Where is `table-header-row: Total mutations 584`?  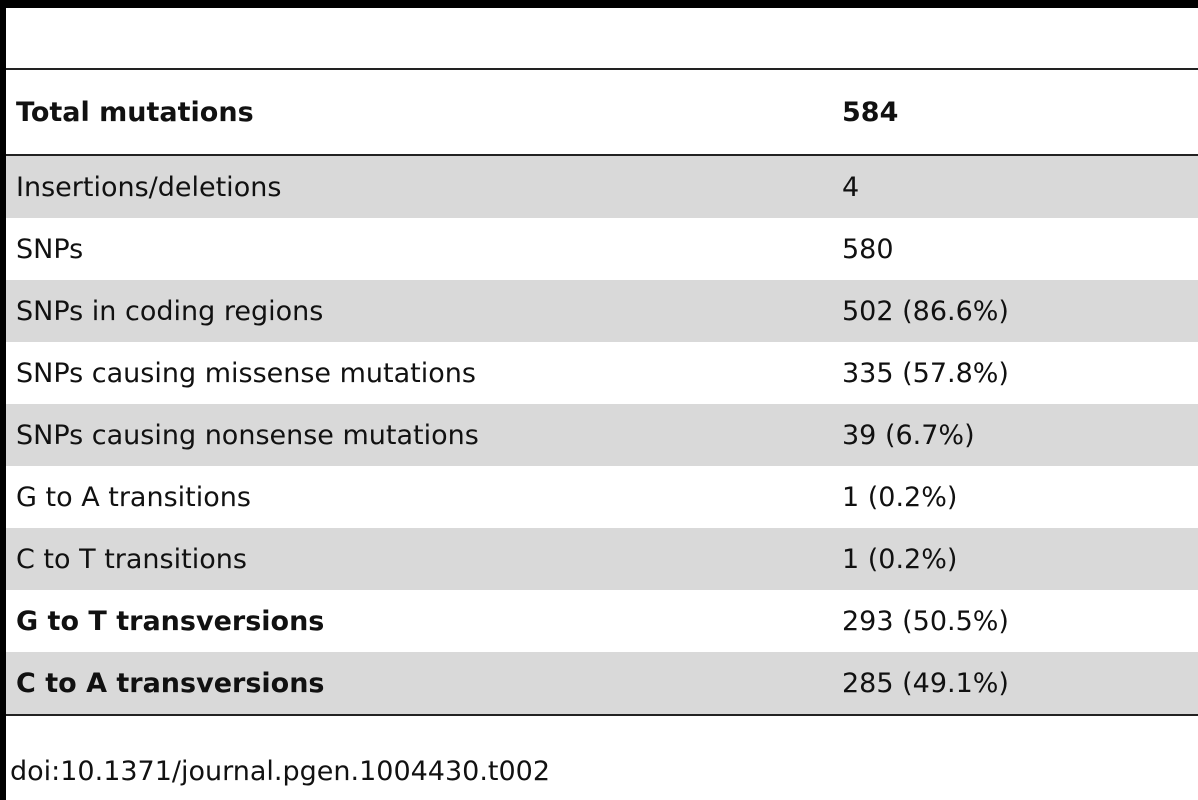
table-header-row: Total mutations 584 is located at coordinates (602, 113).